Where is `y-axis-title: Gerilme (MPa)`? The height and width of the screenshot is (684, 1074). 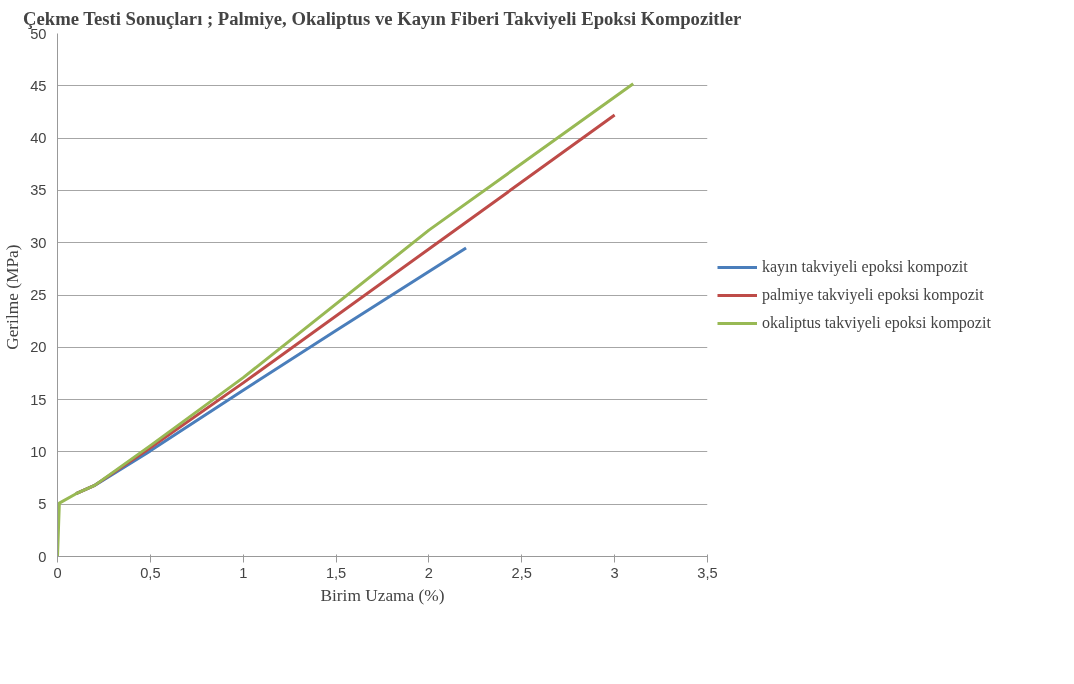 y-axis-title: Gerilme (MPa) is located at coordinates (13, 297).